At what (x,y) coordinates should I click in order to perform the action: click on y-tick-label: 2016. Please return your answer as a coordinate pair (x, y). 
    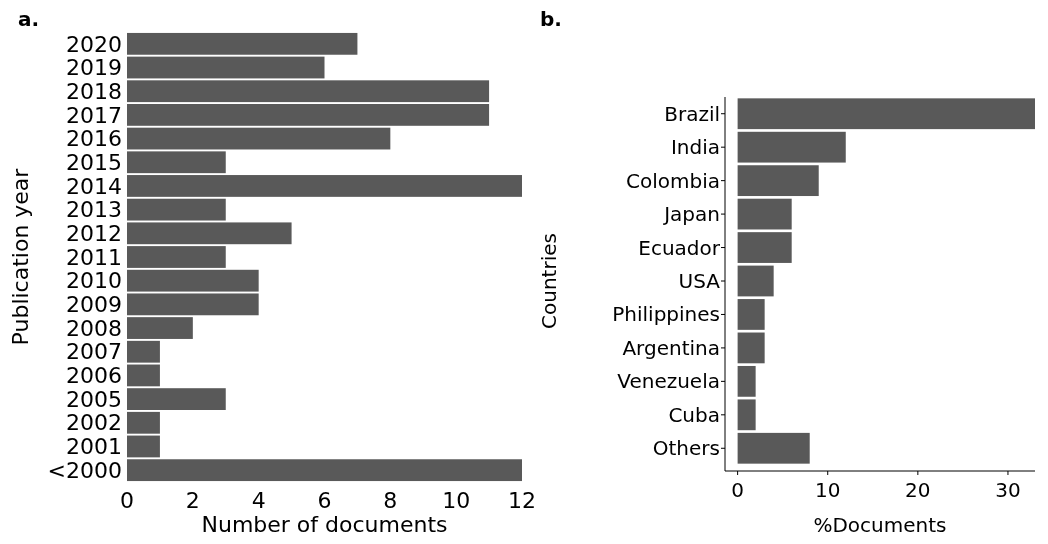
    Looking at the image, I should click on (94, 139).